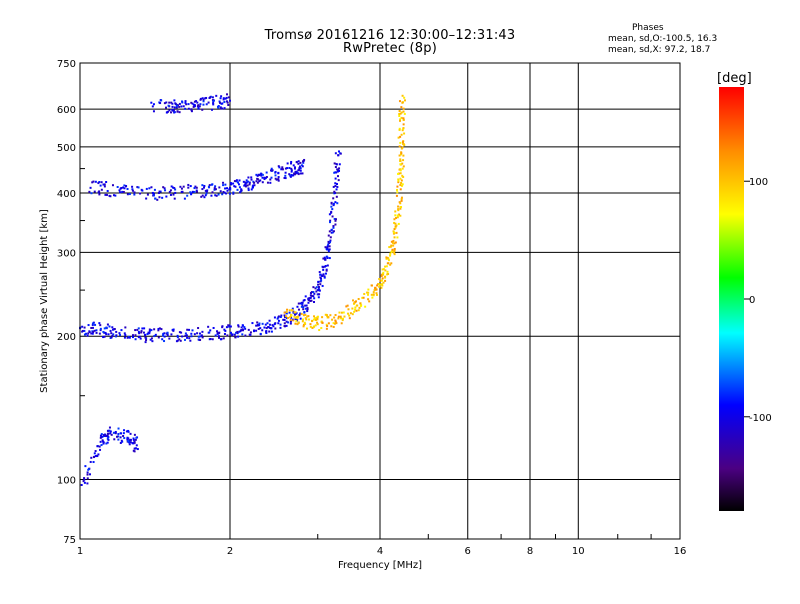 Image resolution: width=800 pixels, height=604 pixels. Describe the element at coordinates (380, 565) in the screenshot. I see `x-axis-label: Frequency [MHz]` at that location.